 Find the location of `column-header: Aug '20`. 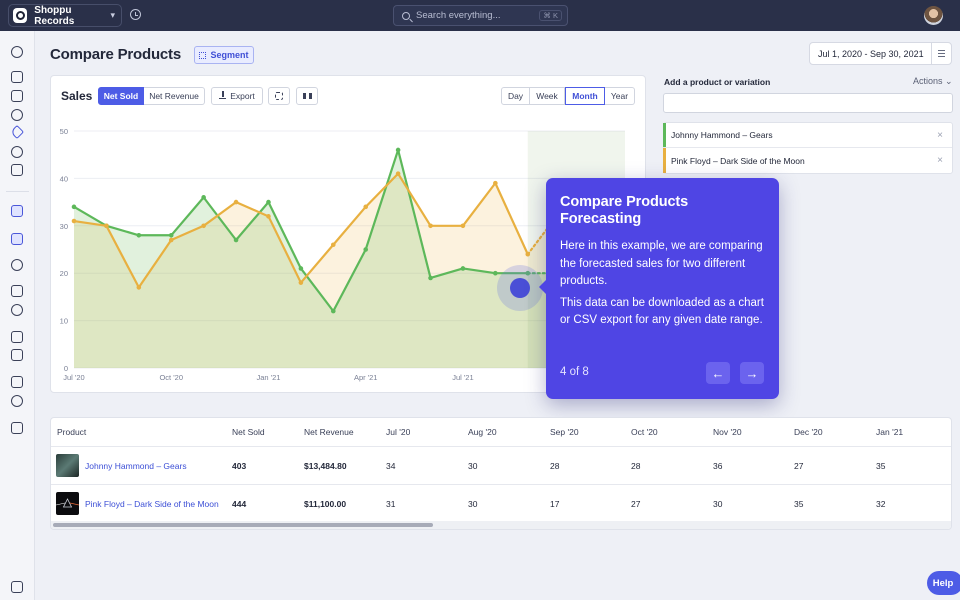

column-header: Aug '20 is located at coordinates (482, 432).